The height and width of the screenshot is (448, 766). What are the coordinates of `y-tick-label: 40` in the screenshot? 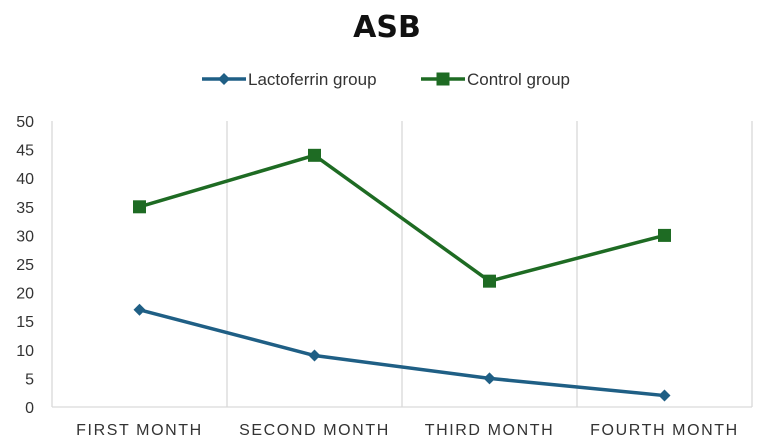 It's located at (25, 179).